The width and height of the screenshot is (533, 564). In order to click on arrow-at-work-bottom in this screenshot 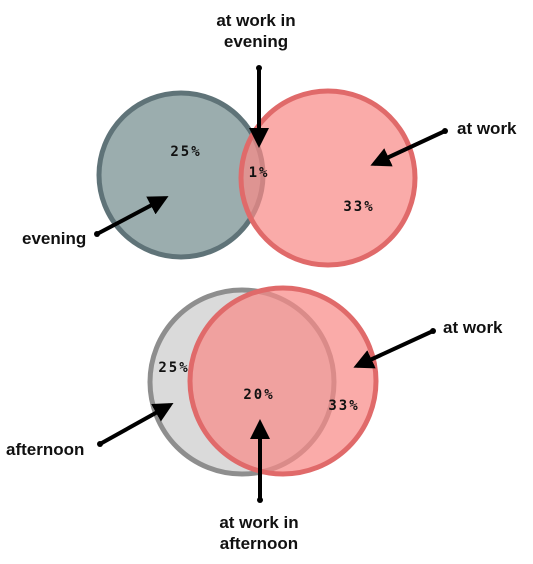, I will do `click(393, 349)`.